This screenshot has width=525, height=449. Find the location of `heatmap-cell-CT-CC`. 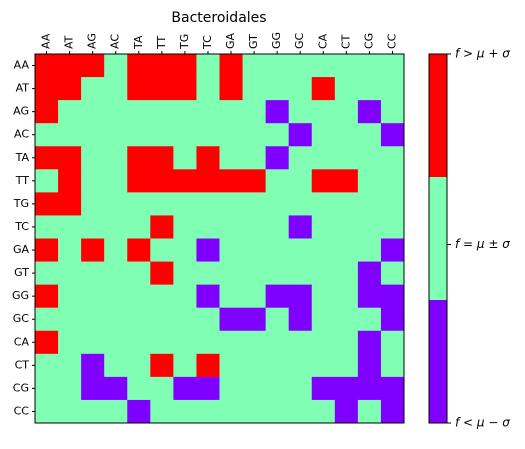

heatmap-cell-CT-CC is located at coordinates (392, 365).